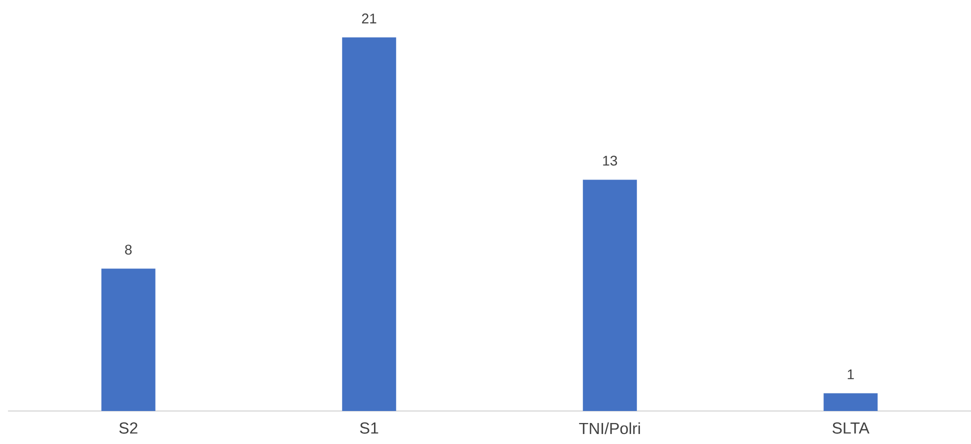 Image resolution: width=971 pixels, height=444 pixels. I want to click on data-label: 21, so click(369, 19).